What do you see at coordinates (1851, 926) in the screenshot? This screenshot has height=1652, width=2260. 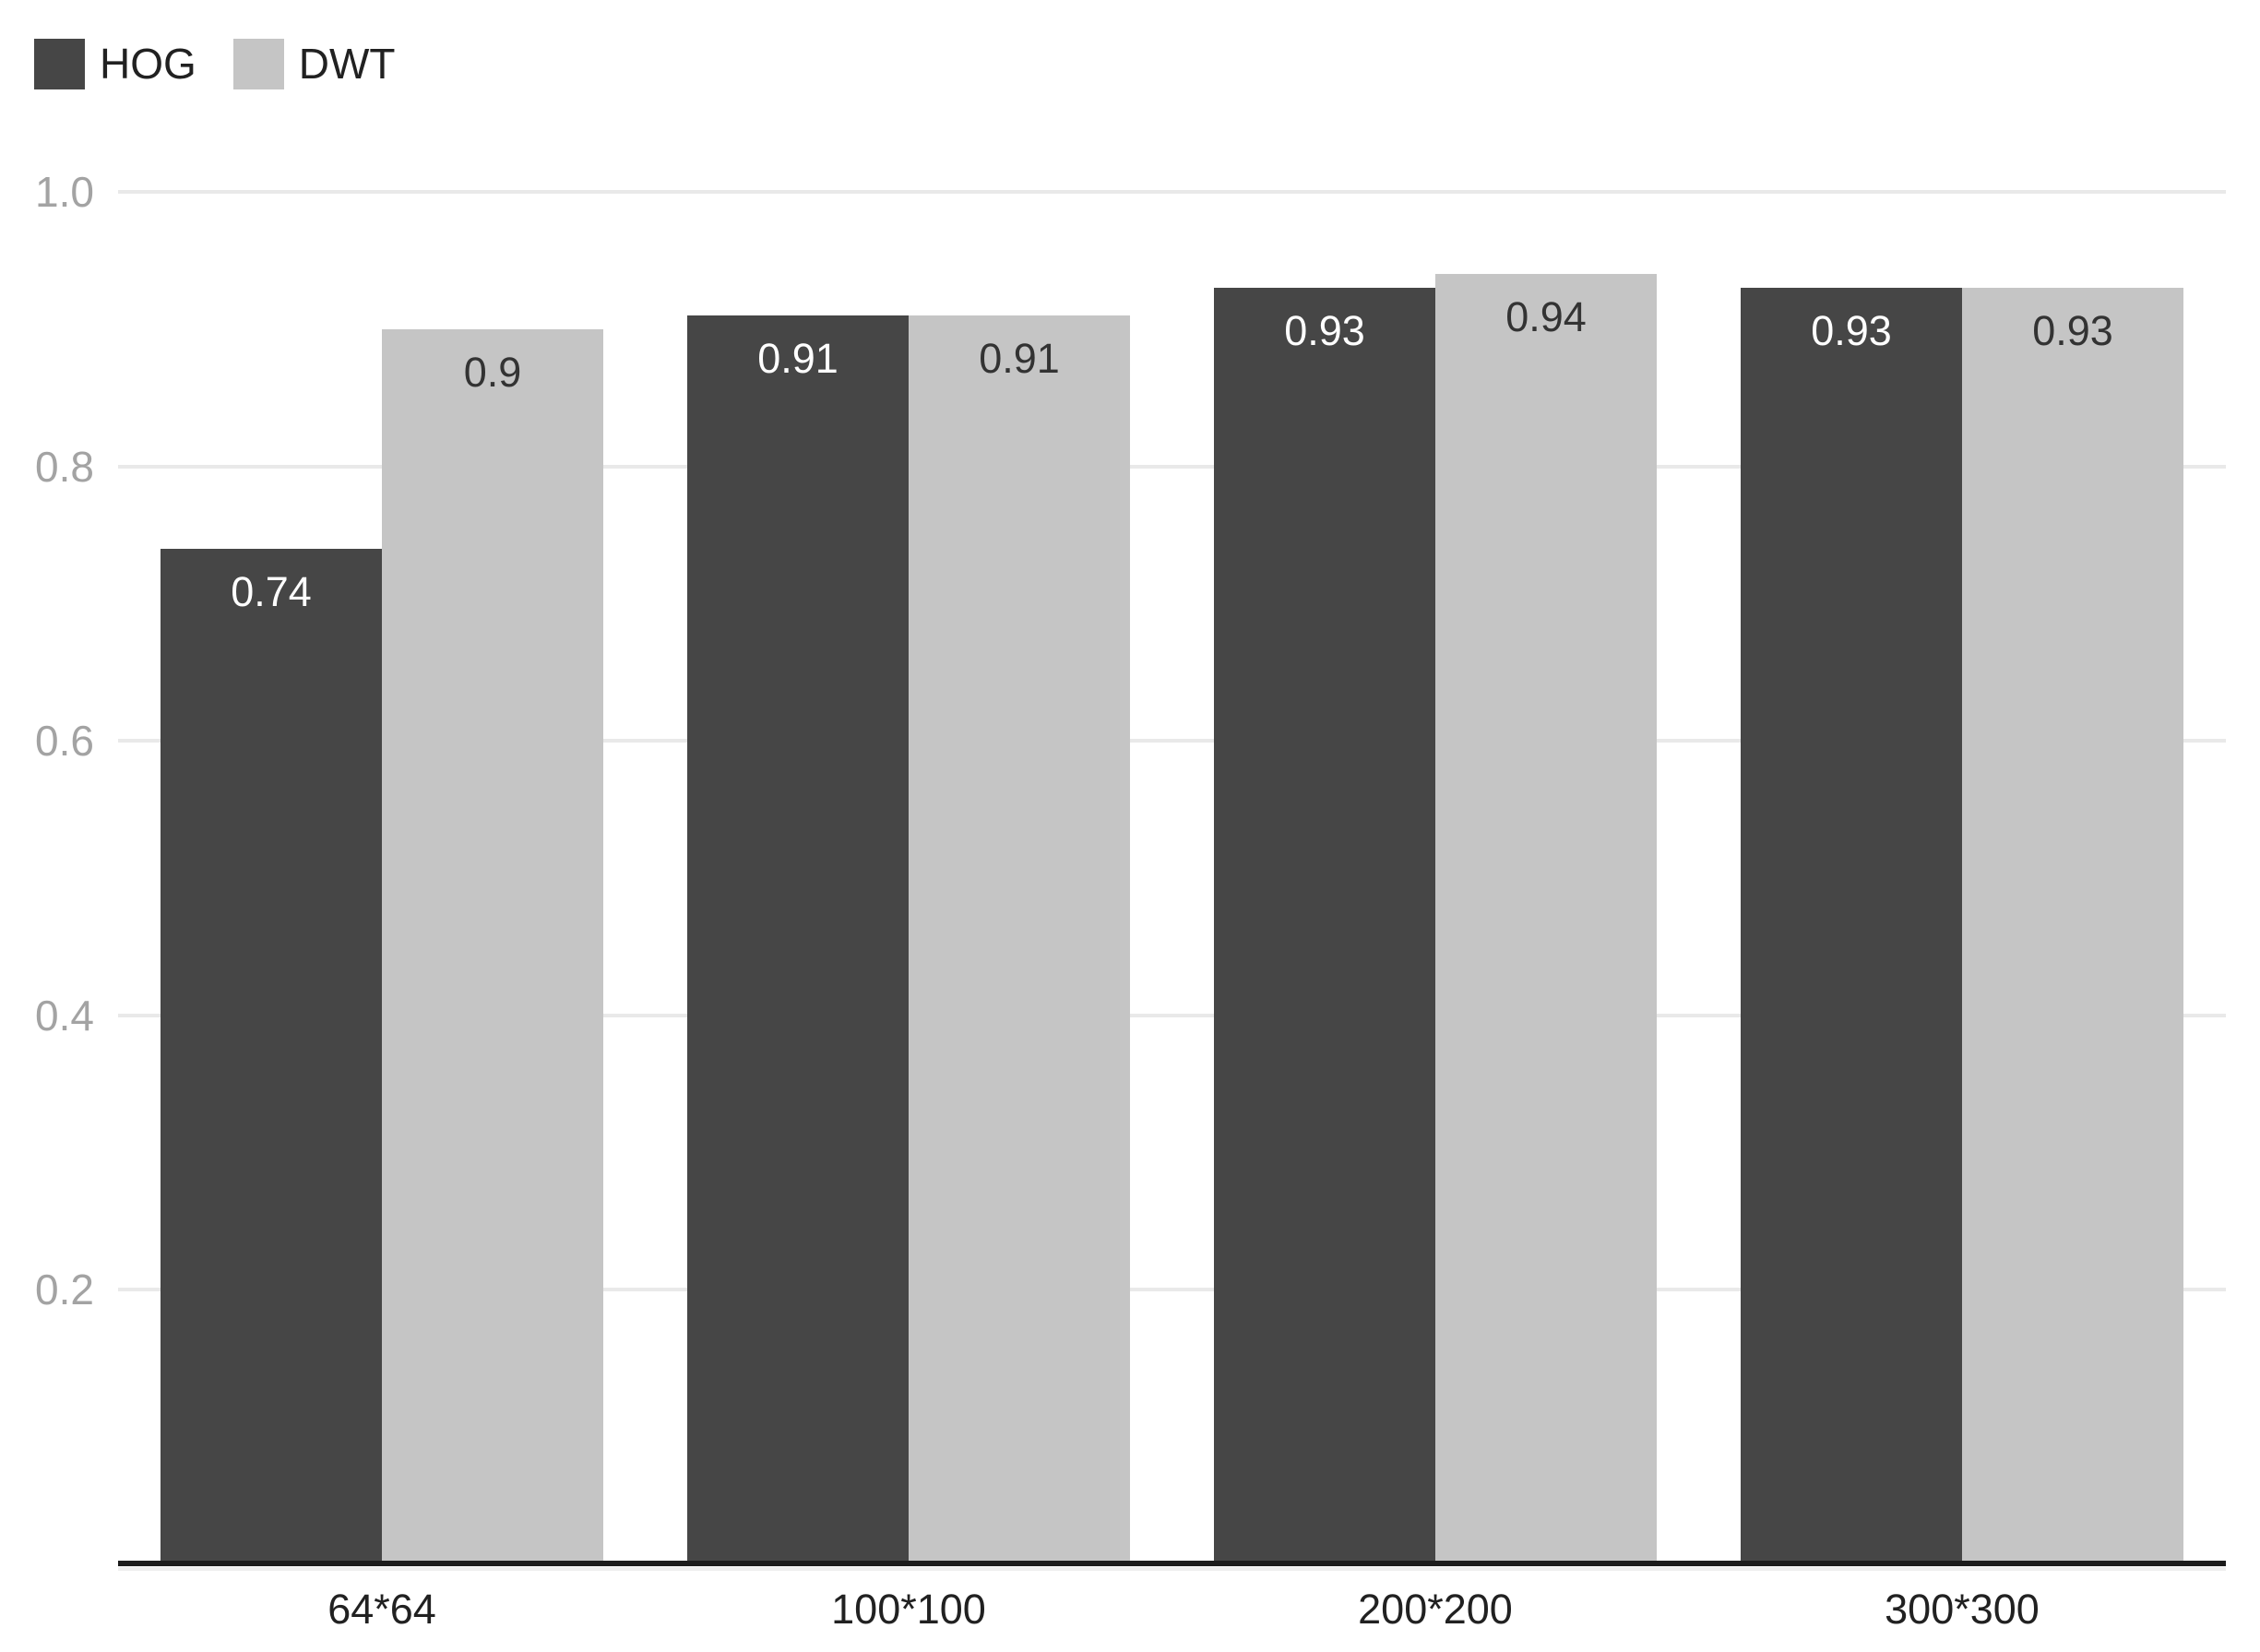 I see `bar-hog-300x300: 0.93` at bounding box center [1851, 926].